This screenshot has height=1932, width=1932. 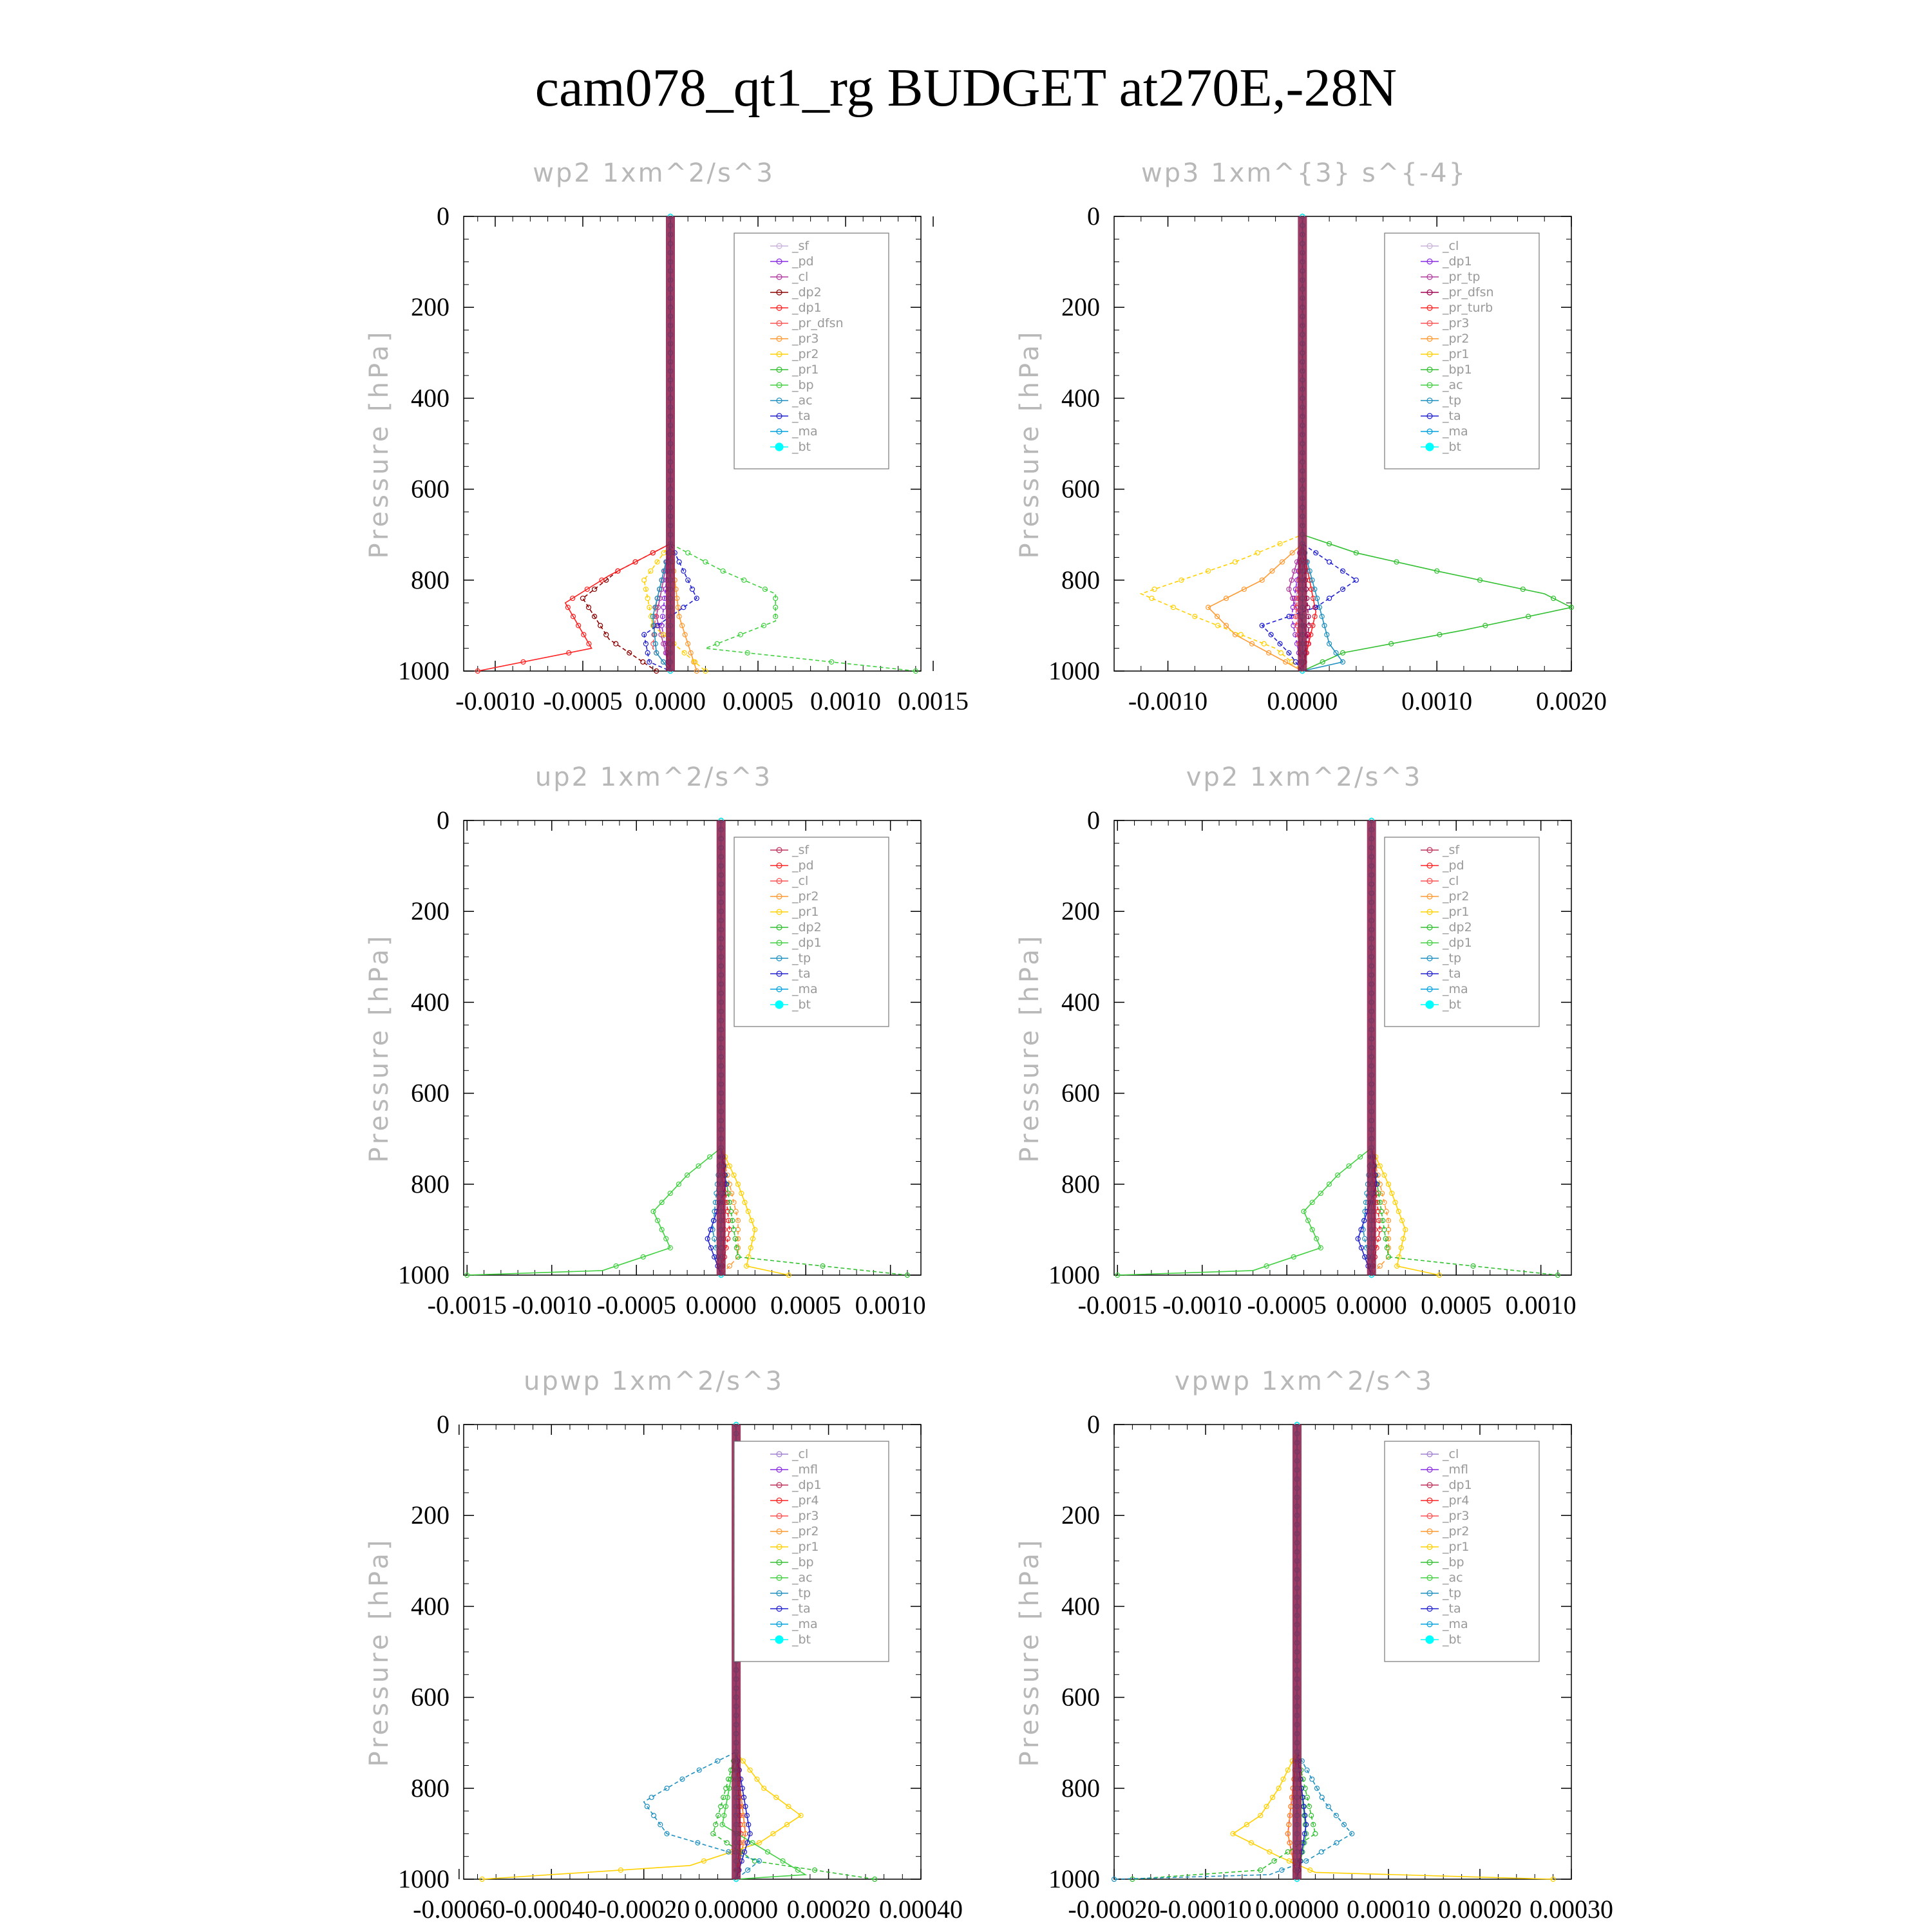 What do you see at coordinates (1224, 1651) in the screenshot?
I see `series-bp` at bounding box center [1224, 1651].